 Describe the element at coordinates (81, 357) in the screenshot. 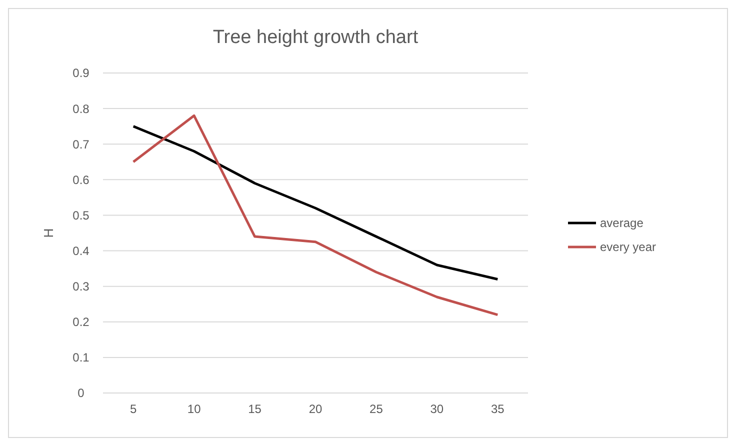

I see `y-tick-label: 0.1` at that location.